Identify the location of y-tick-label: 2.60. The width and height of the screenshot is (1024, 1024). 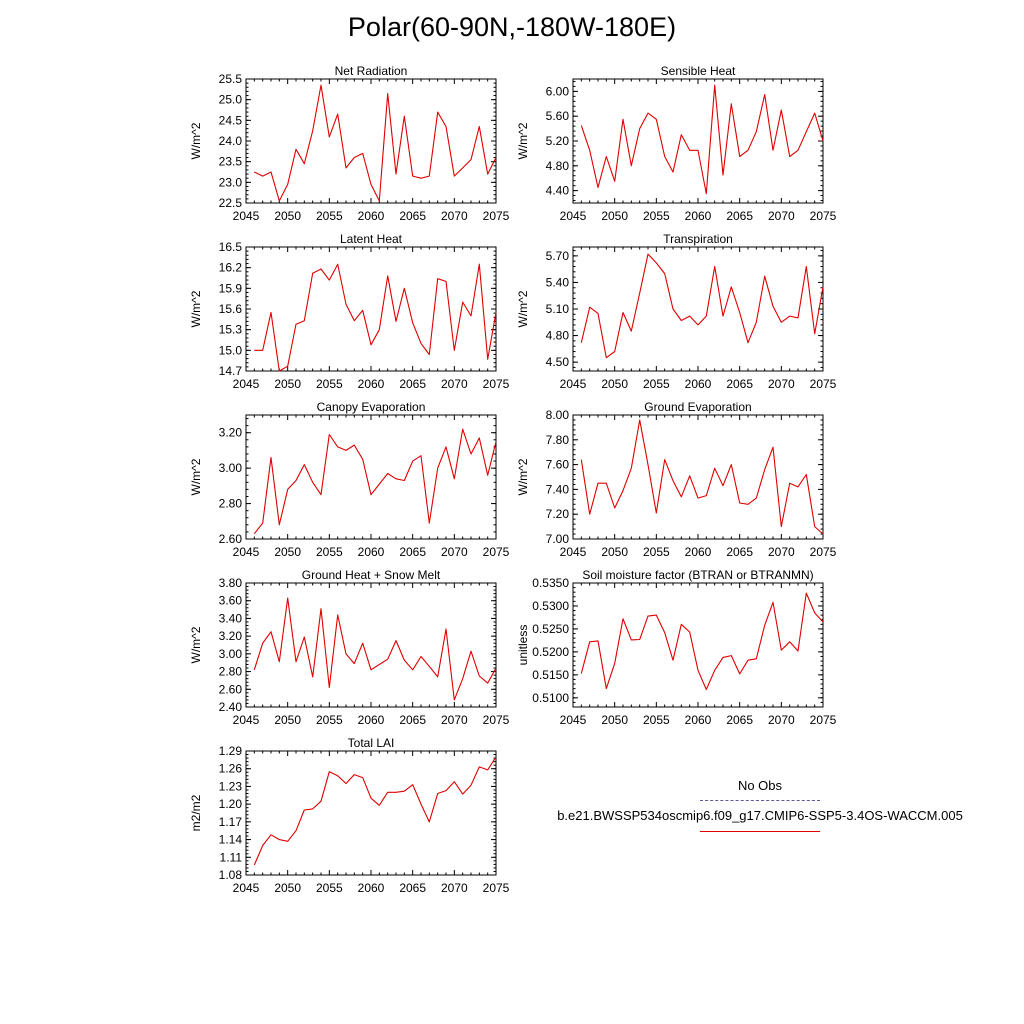
(231, 689).